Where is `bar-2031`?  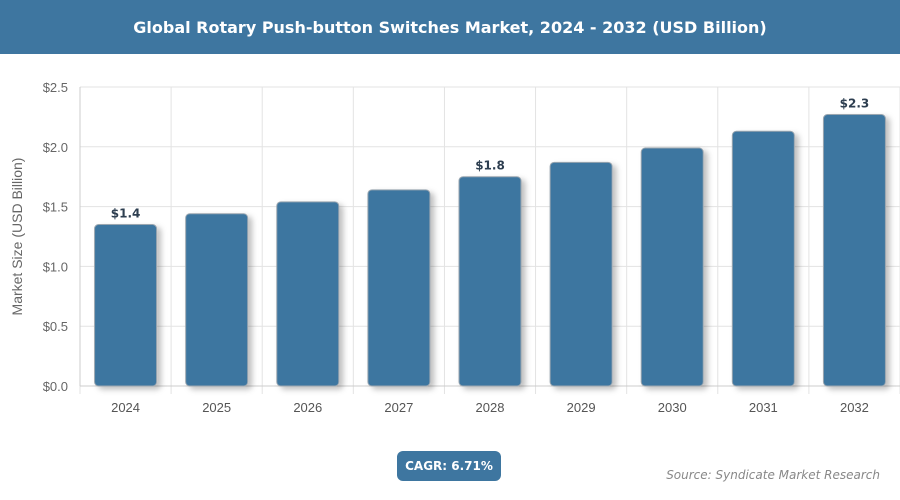
bar-2031 is located at coordinates (763, 258).